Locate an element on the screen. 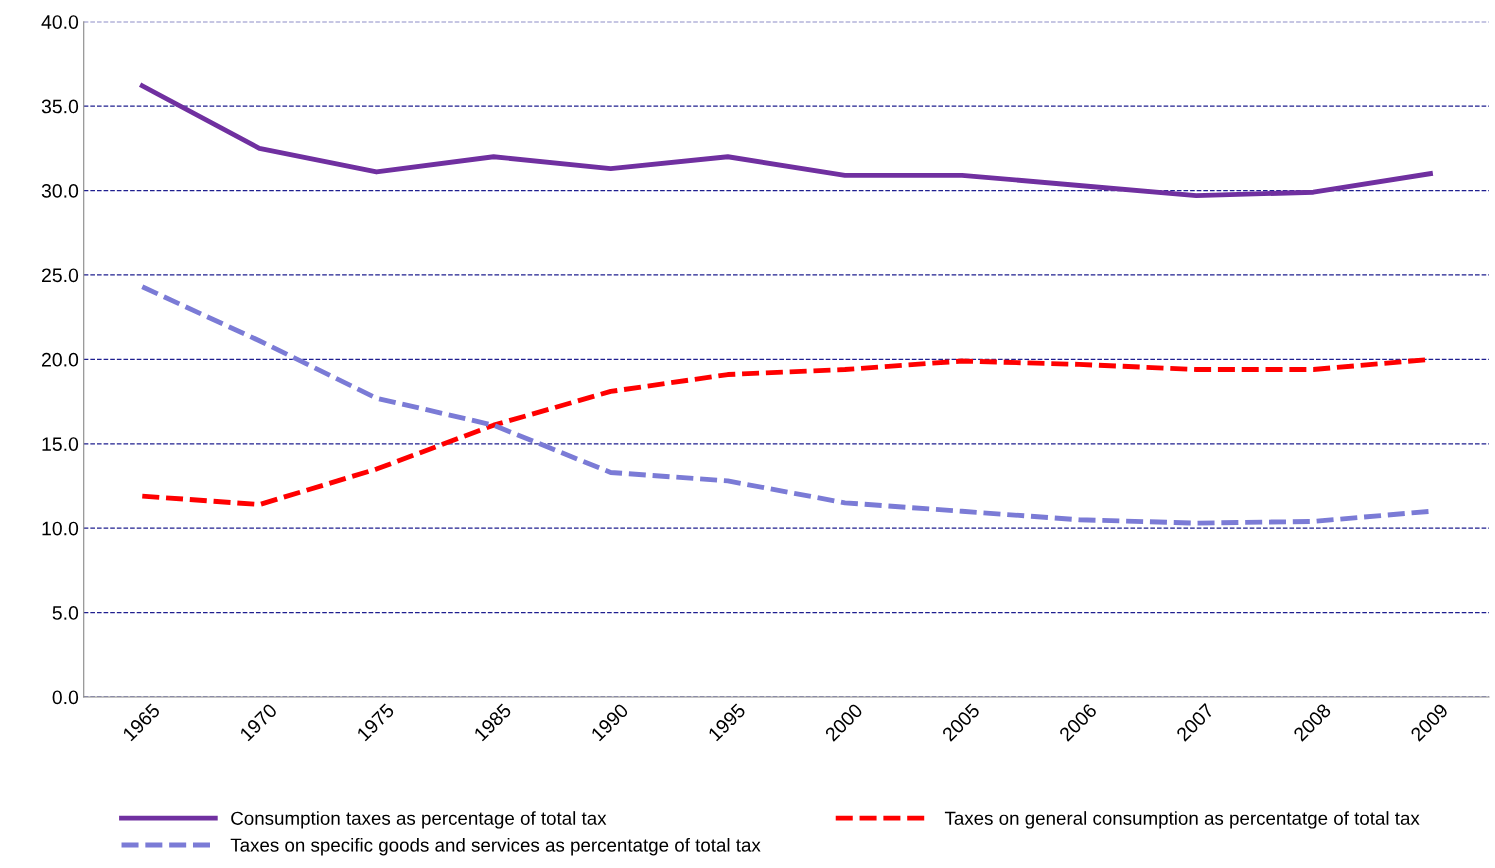 The image size is (1495, 868). y-tick-label: 15.0 is located at coordinates (60, 444).